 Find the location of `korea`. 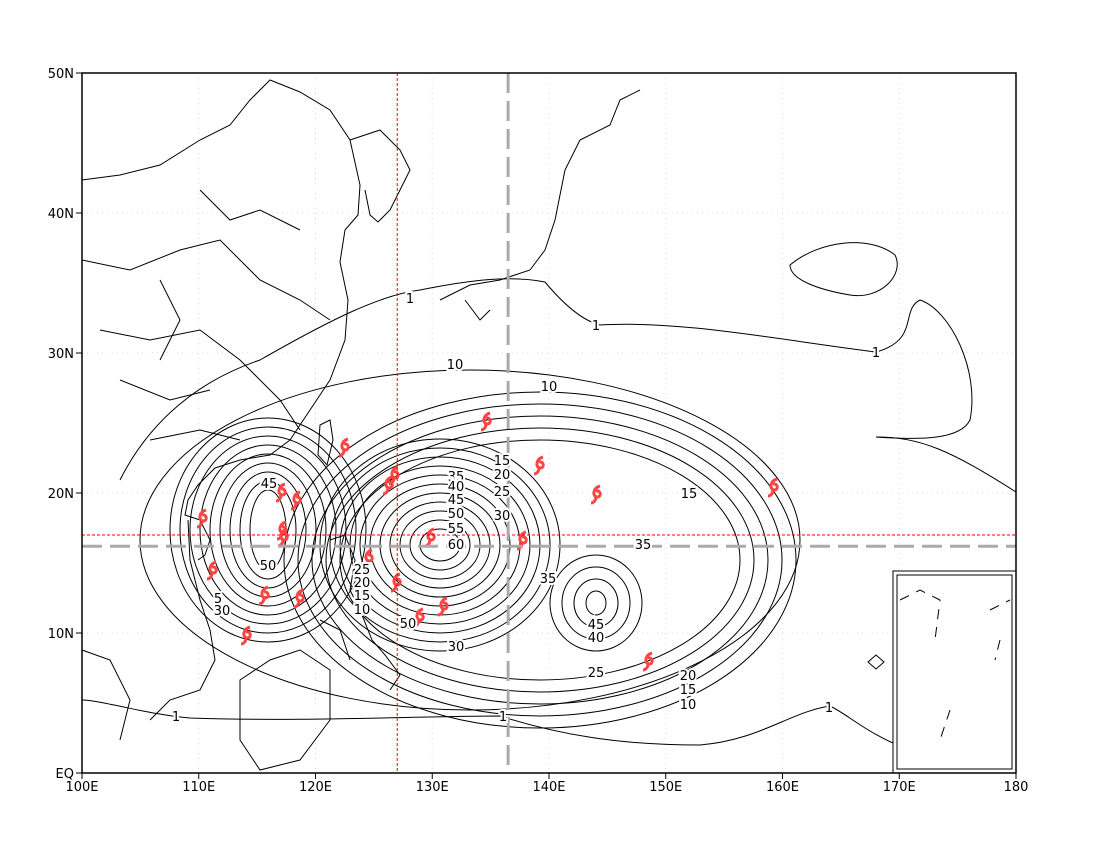

korea is located at coordinates (380, 176).